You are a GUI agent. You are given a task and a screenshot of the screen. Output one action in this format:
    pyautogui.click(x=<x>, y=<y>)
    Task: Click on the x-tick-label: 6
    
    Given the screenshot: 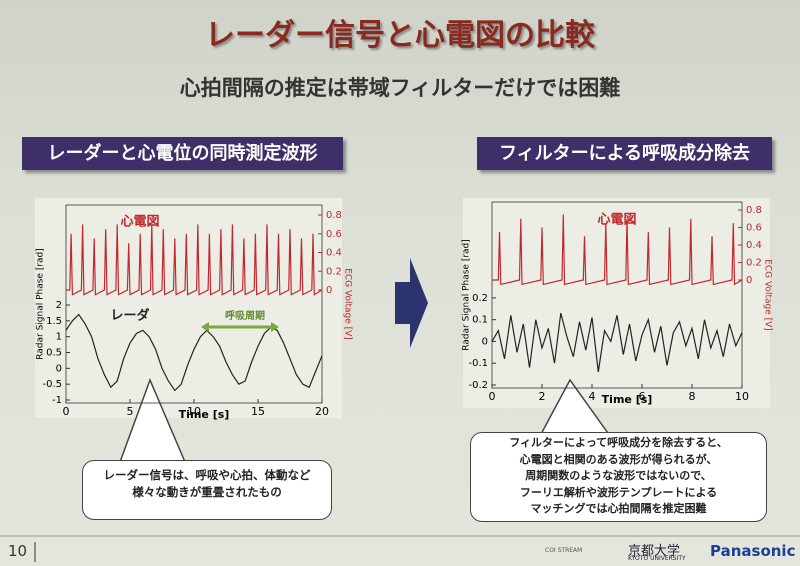 What is the action you would take?
    pyautogui.click(x=642, y=396)
    